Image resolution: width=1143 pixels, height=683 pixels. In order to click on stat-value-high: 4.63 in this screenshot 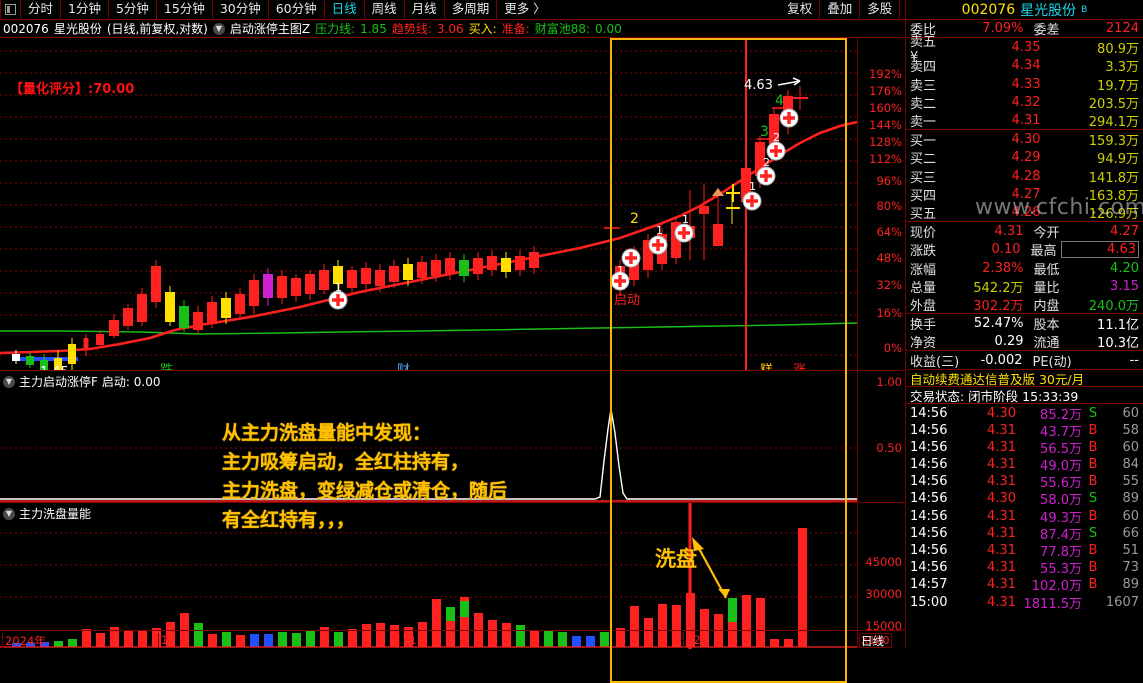, I will do `click(1099, 250)`.